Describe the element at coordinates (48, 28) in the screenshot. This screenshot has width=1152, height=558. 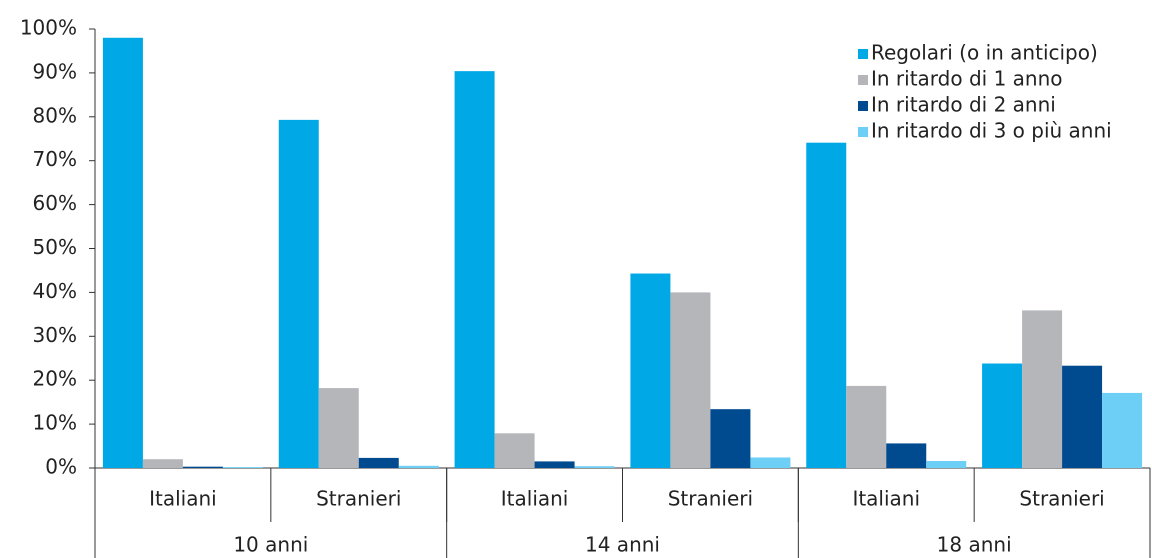
I see `y-tick-label: 100%` at that location.